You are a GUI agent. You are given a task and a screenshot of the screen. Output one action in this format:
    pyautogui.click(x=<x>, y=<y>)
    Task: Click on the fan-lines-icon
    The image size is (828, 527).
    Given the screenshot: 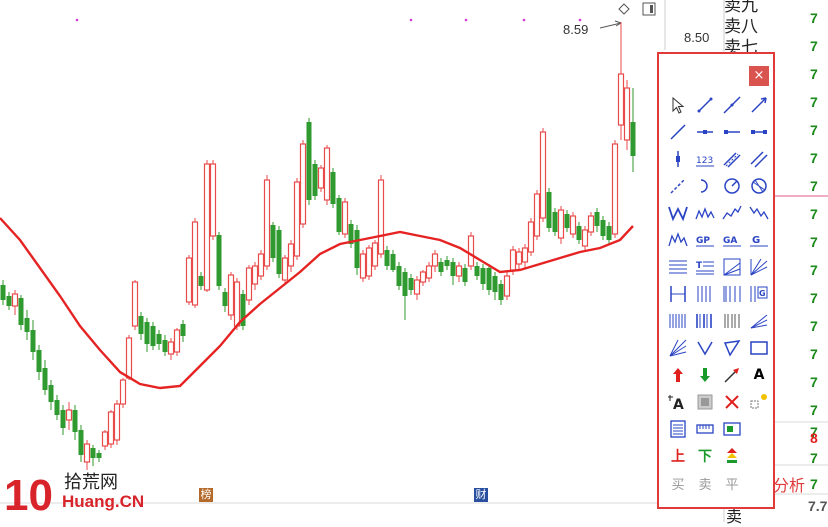 What is the action you would take?
    pyautogui.click(x=678, y=348)
    